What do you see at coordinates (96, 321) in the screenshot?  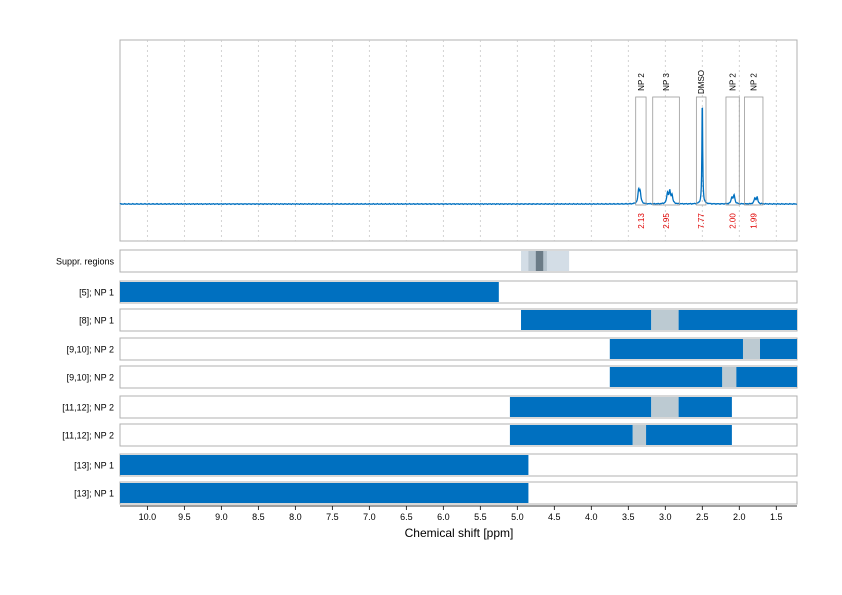 I see `row-label: [8]; NP 1` at bounding box center [96, 321].